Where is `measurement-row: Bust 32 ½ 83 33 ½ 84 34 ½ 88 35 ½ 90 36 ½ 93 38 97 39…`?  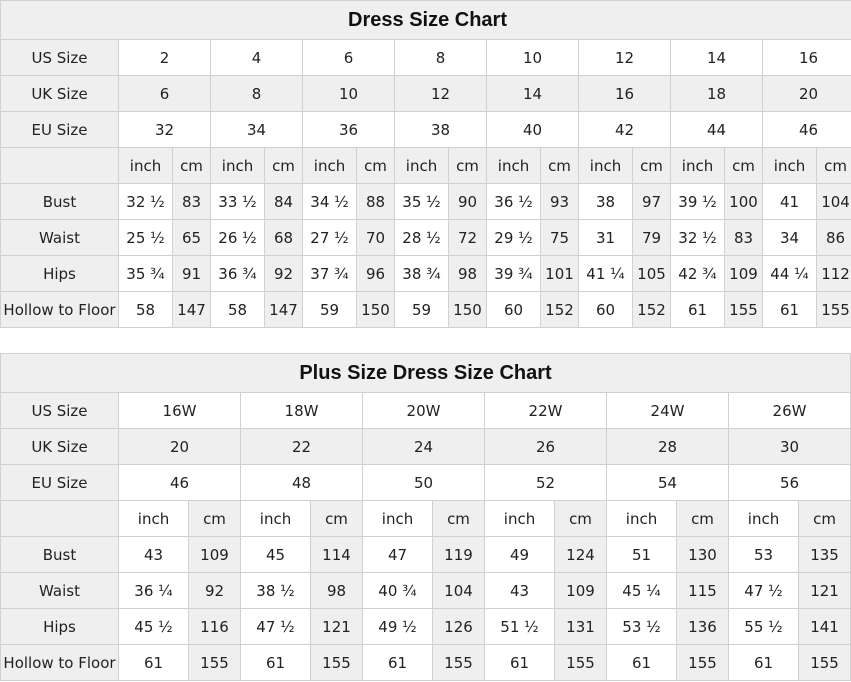
measurement-row: Bust 32 ½ 83 33 ½ 84 34 ½ 88 35 ½ 90 36 ½ 93 38 97 39… is located at coordinates (425, 201).